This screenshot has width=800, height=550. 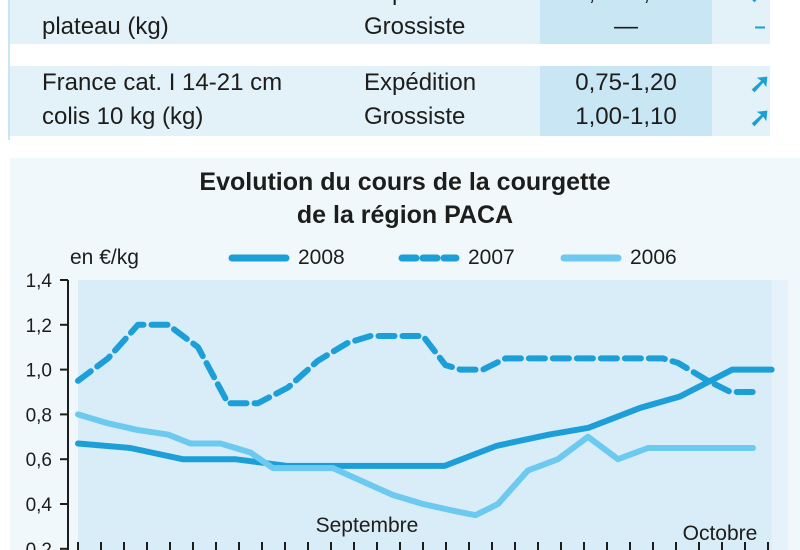 What do you see at coordinates (429, 258) in the screenshot?
I see `legend-swatch-2007` at bounding box center [429, 258].